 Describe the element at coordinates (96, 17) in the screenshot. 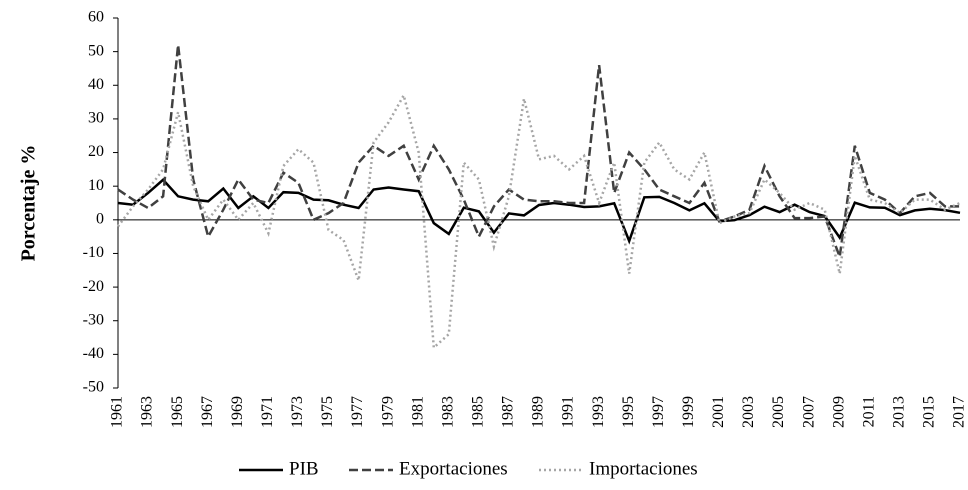

I see `y-tick-label: 60` at that location.